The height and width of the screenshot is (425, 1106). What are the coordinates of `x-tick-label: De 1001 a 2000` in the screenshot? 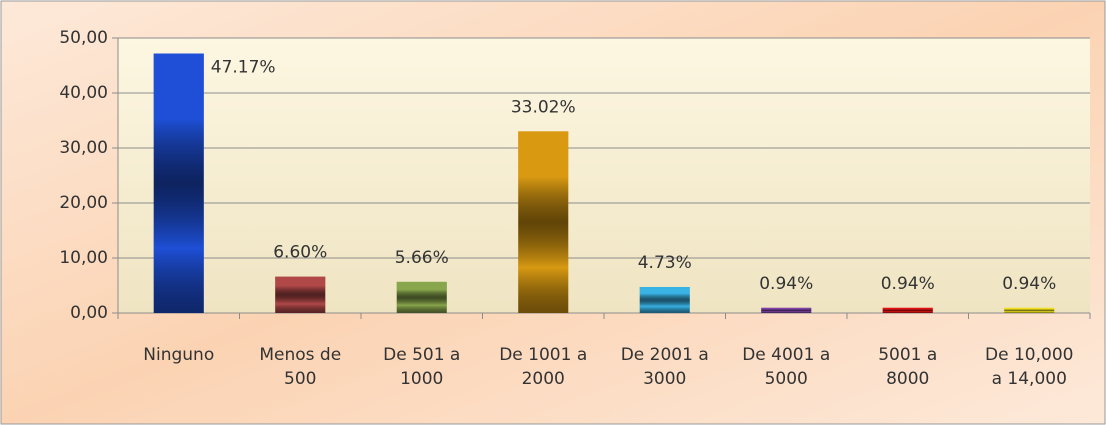 It's located at (543, 367).